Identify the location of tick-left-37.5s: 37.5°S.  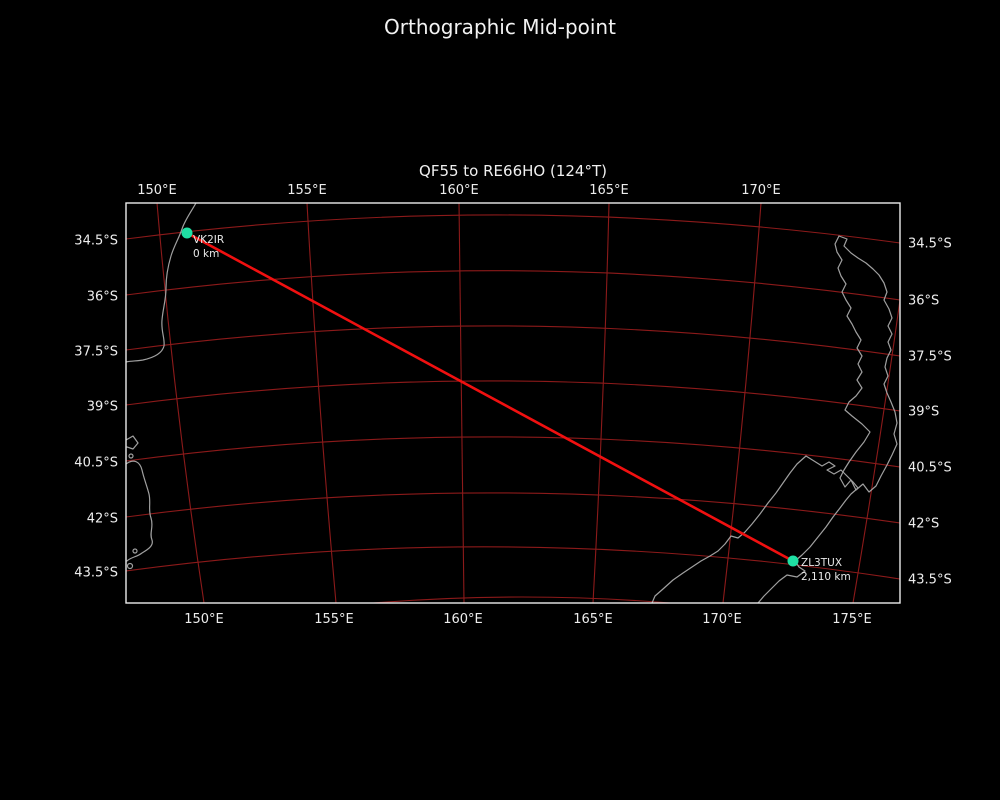
(96, 352).